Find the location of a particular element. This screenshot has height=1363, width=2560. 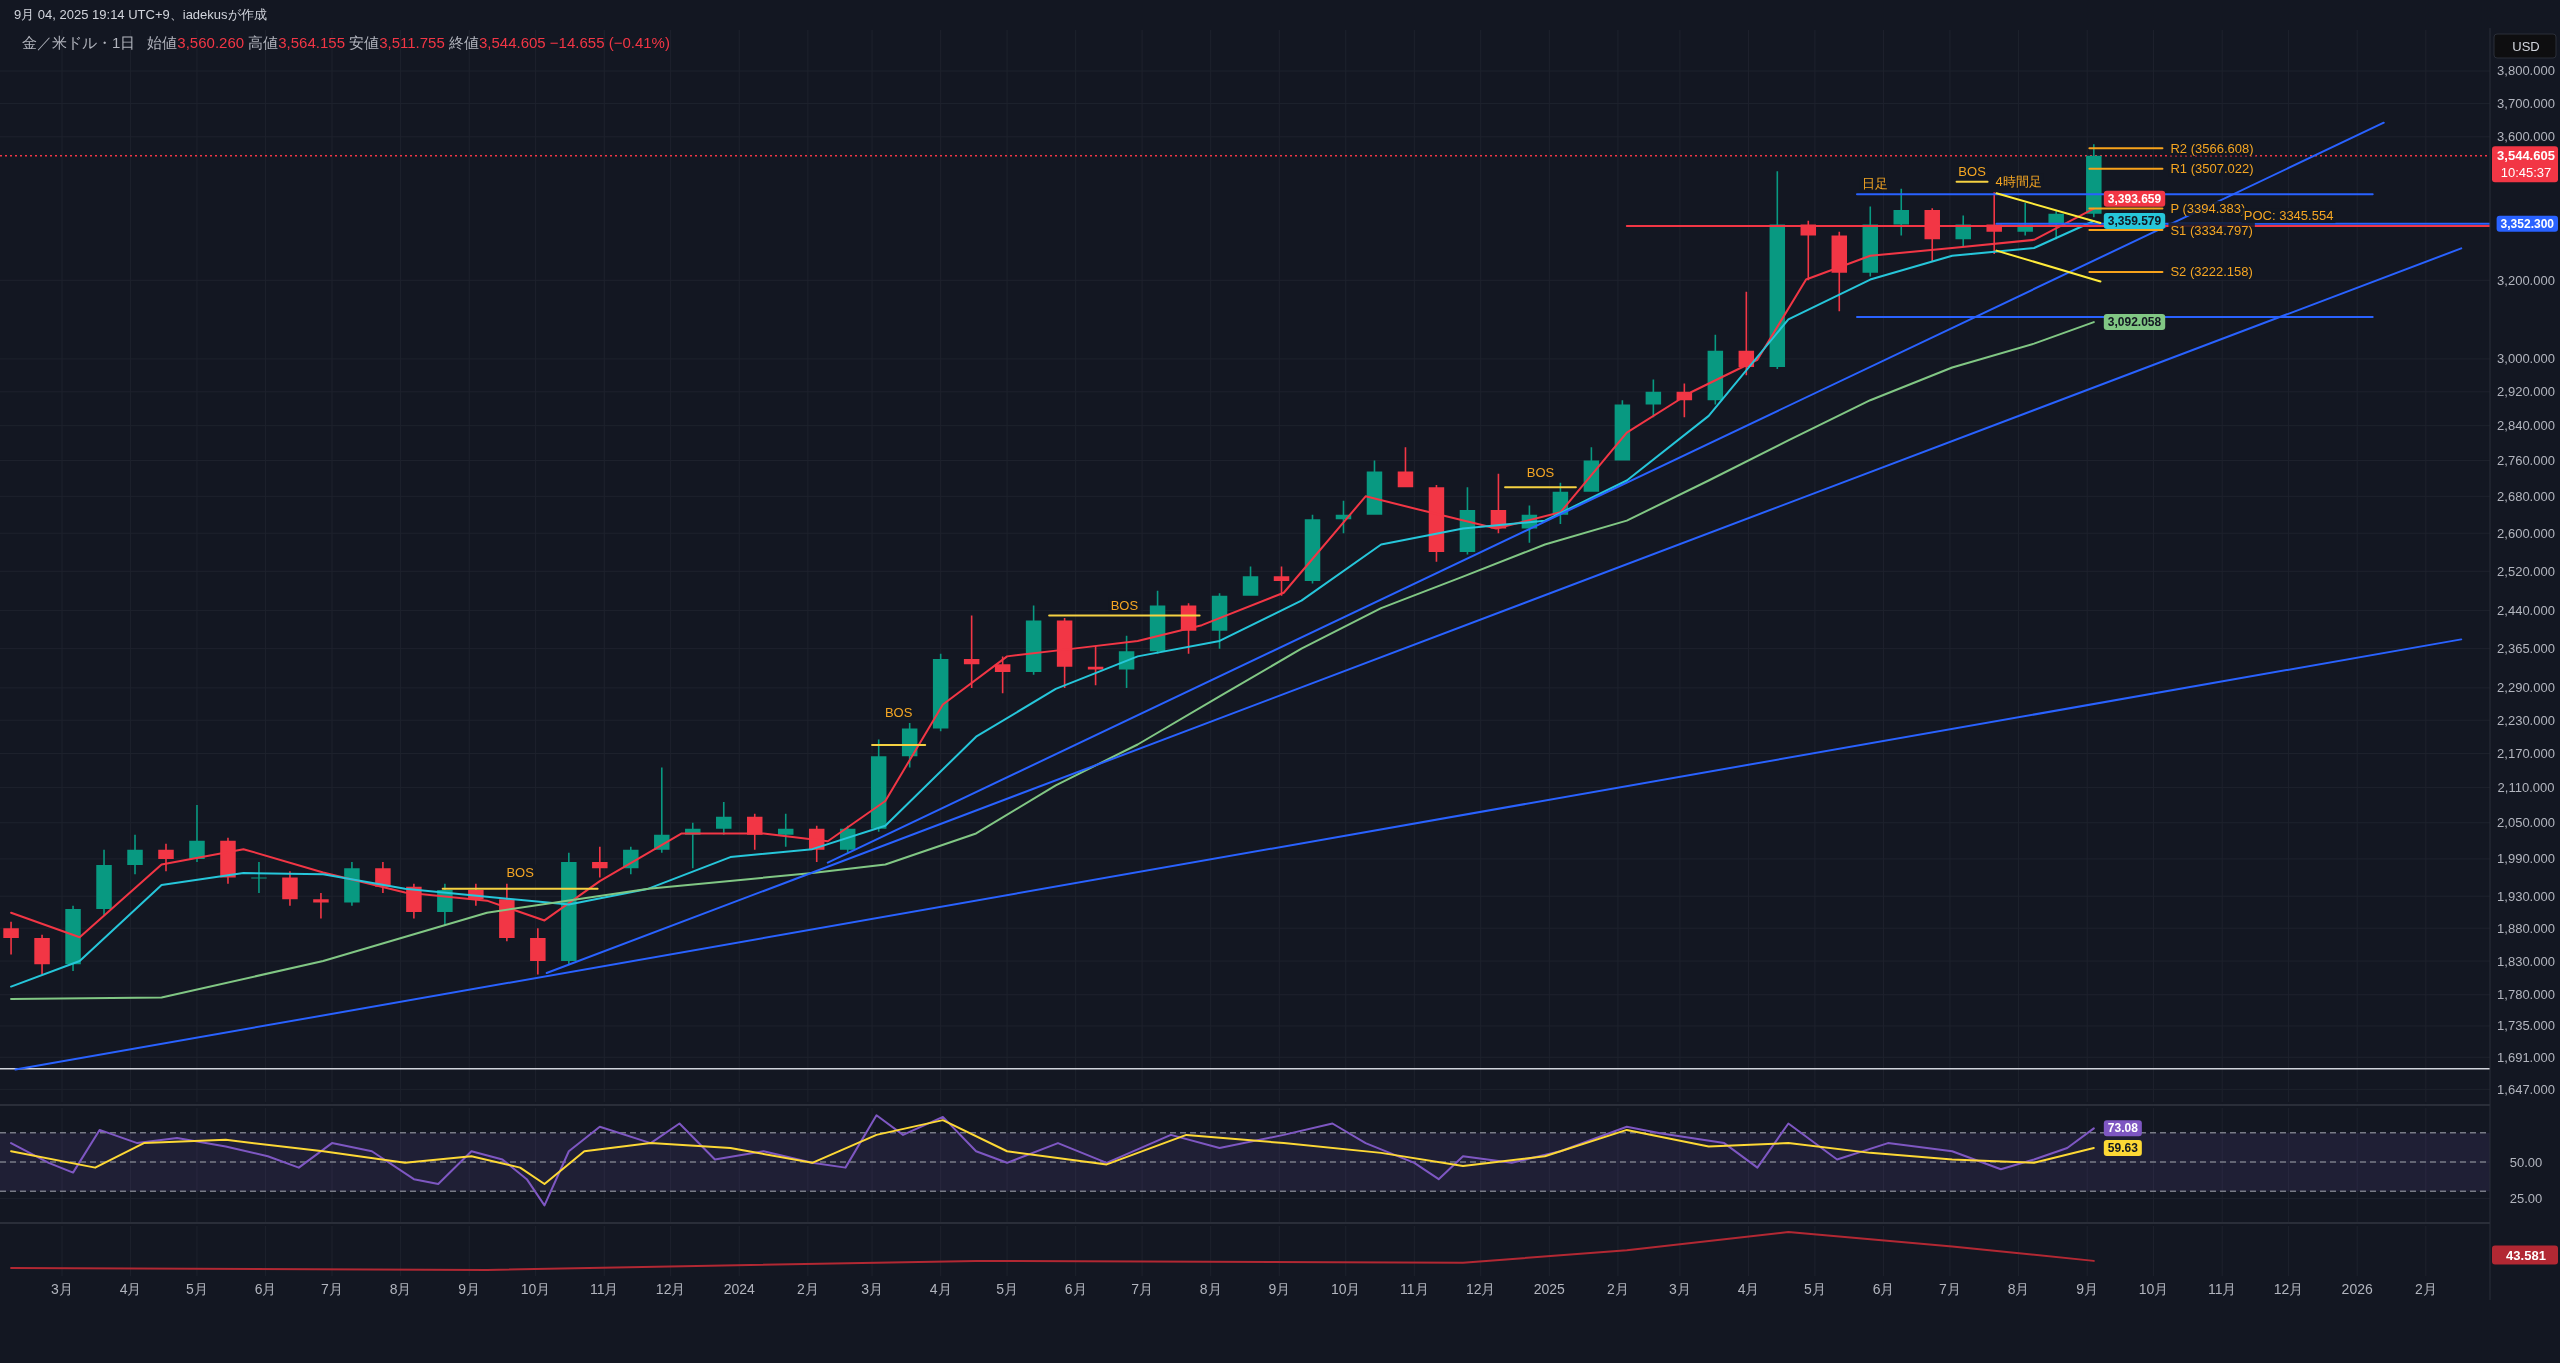

annotation: S2 (3222.158) is located at coordinates (2211, 272).